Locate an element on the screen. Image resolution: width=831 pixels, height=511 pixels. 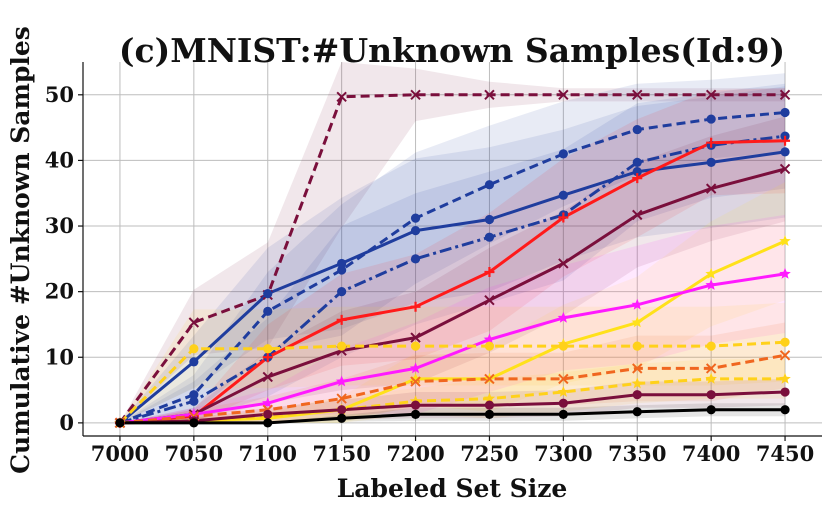
y-tick-label: 30 is located at coordinates (59, 225).